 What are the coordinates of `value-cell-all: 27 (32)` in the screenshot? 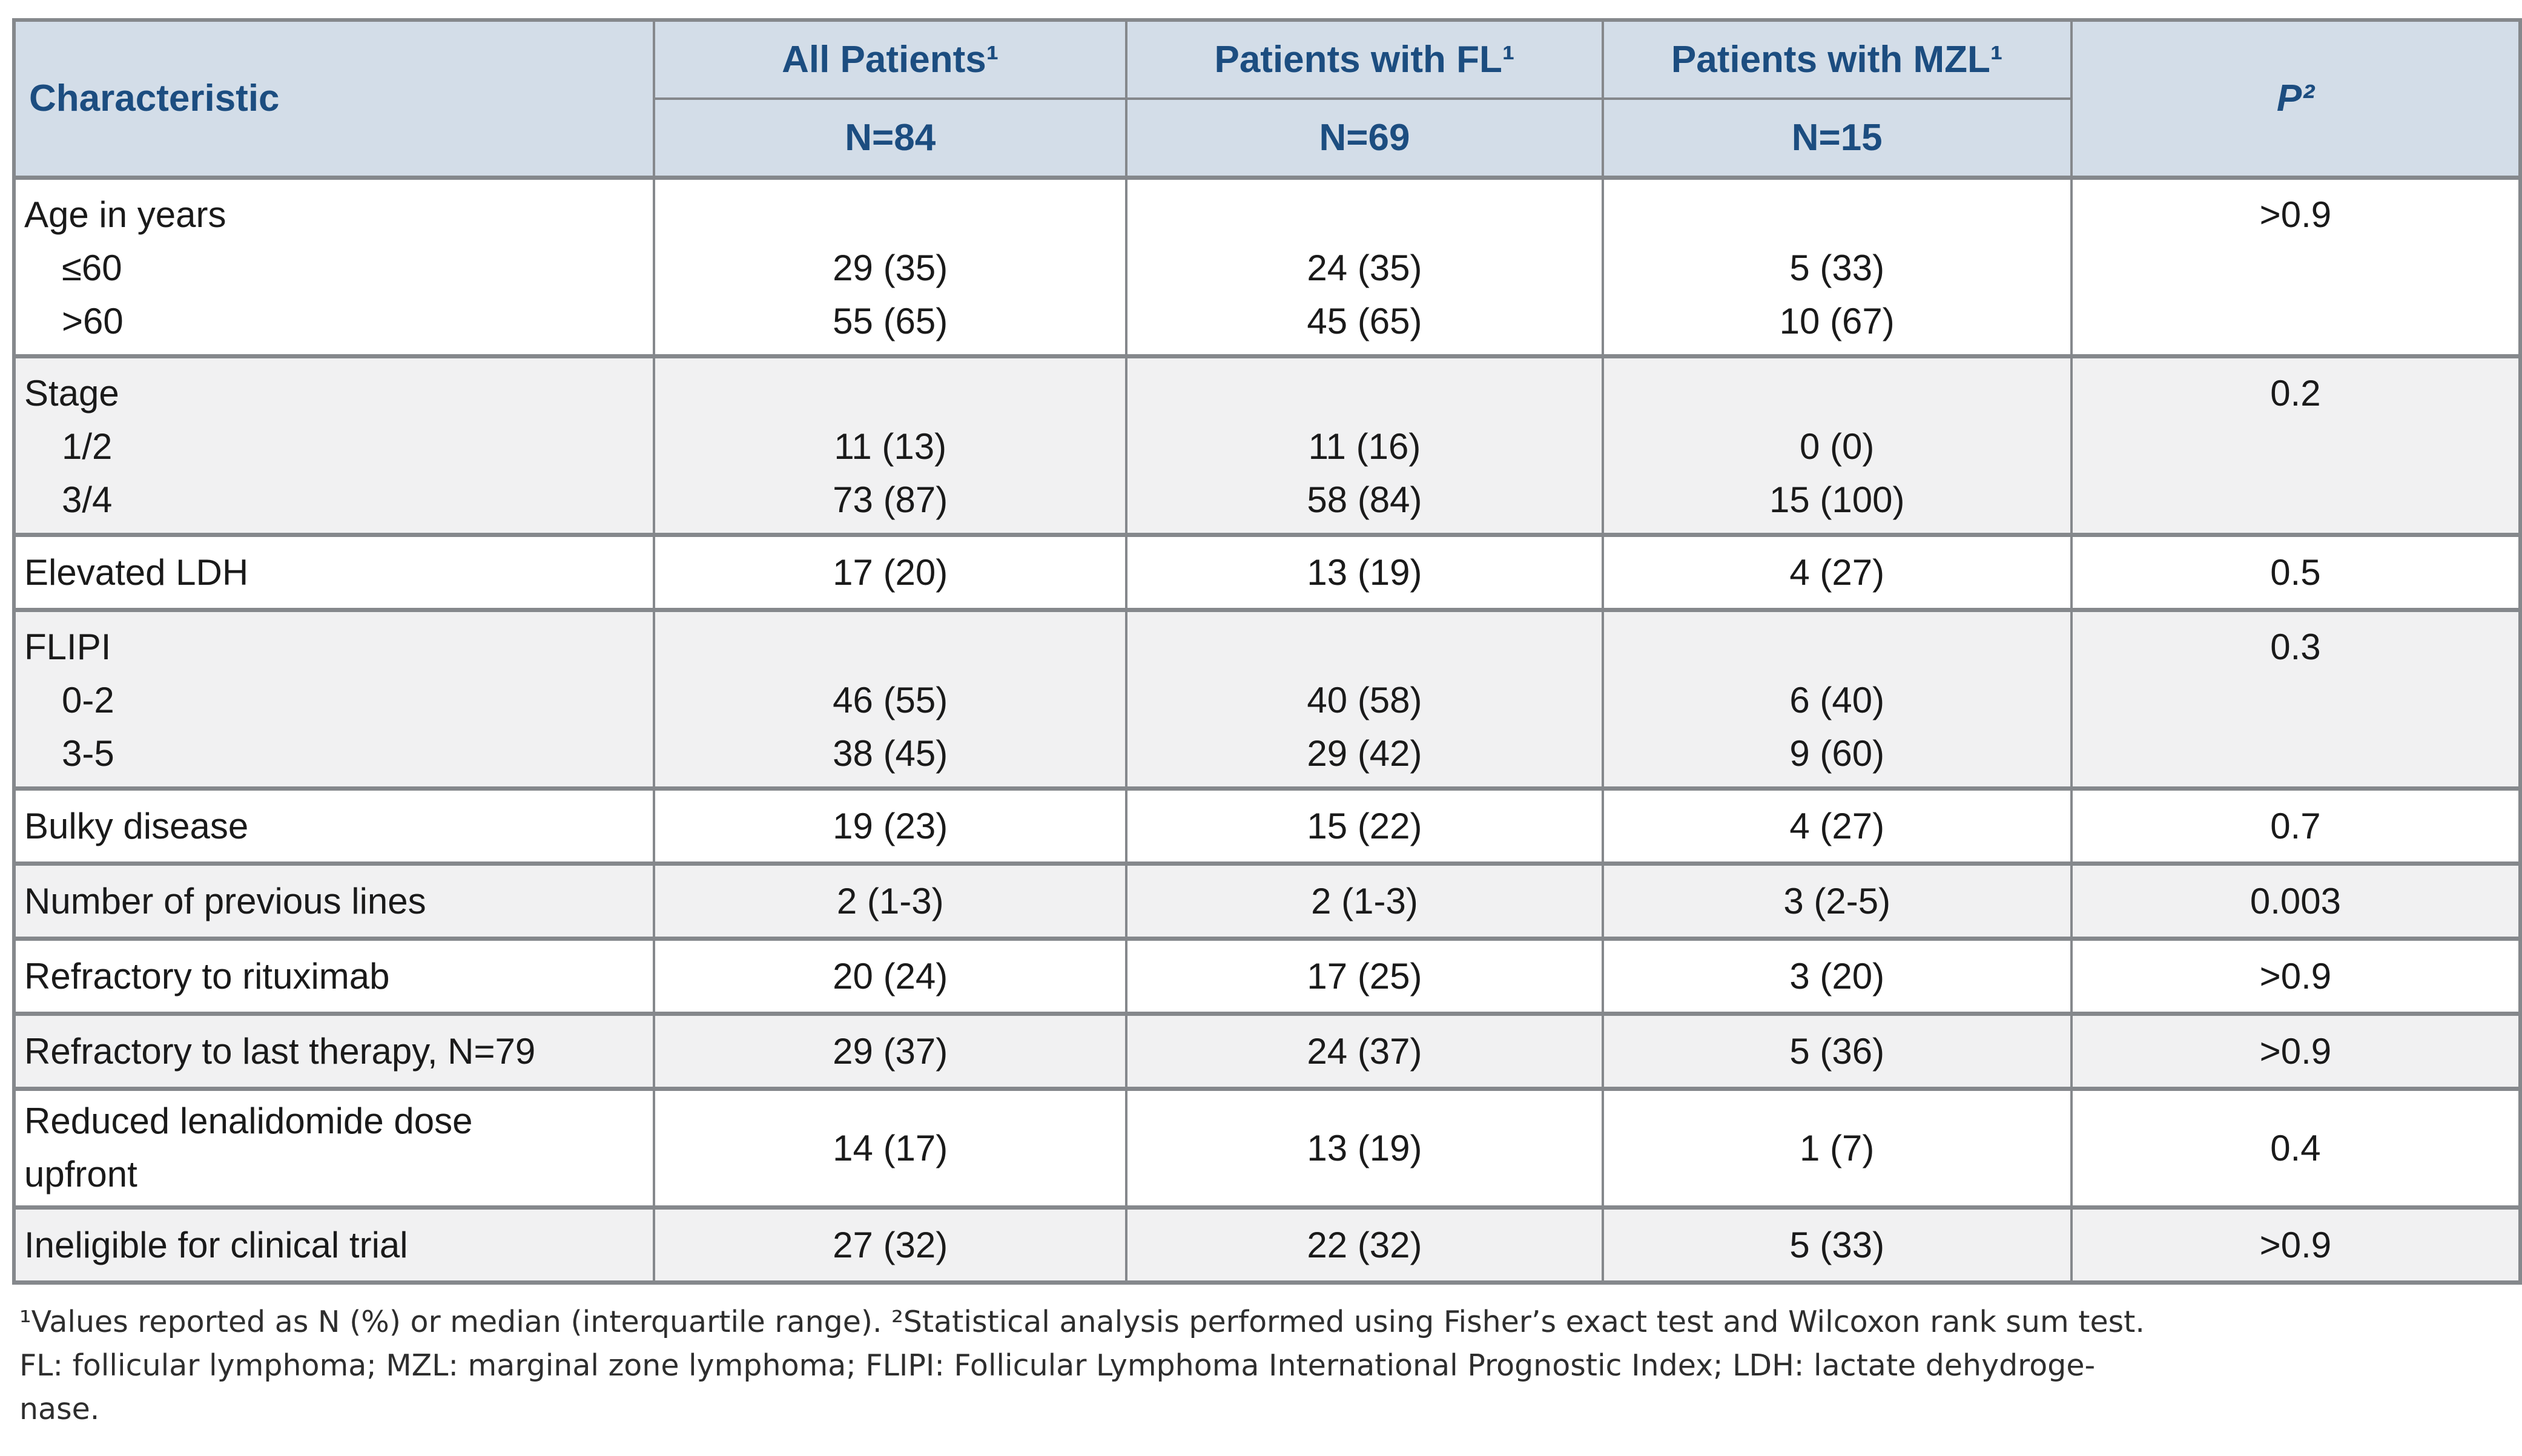 It's located at (891, 1244).